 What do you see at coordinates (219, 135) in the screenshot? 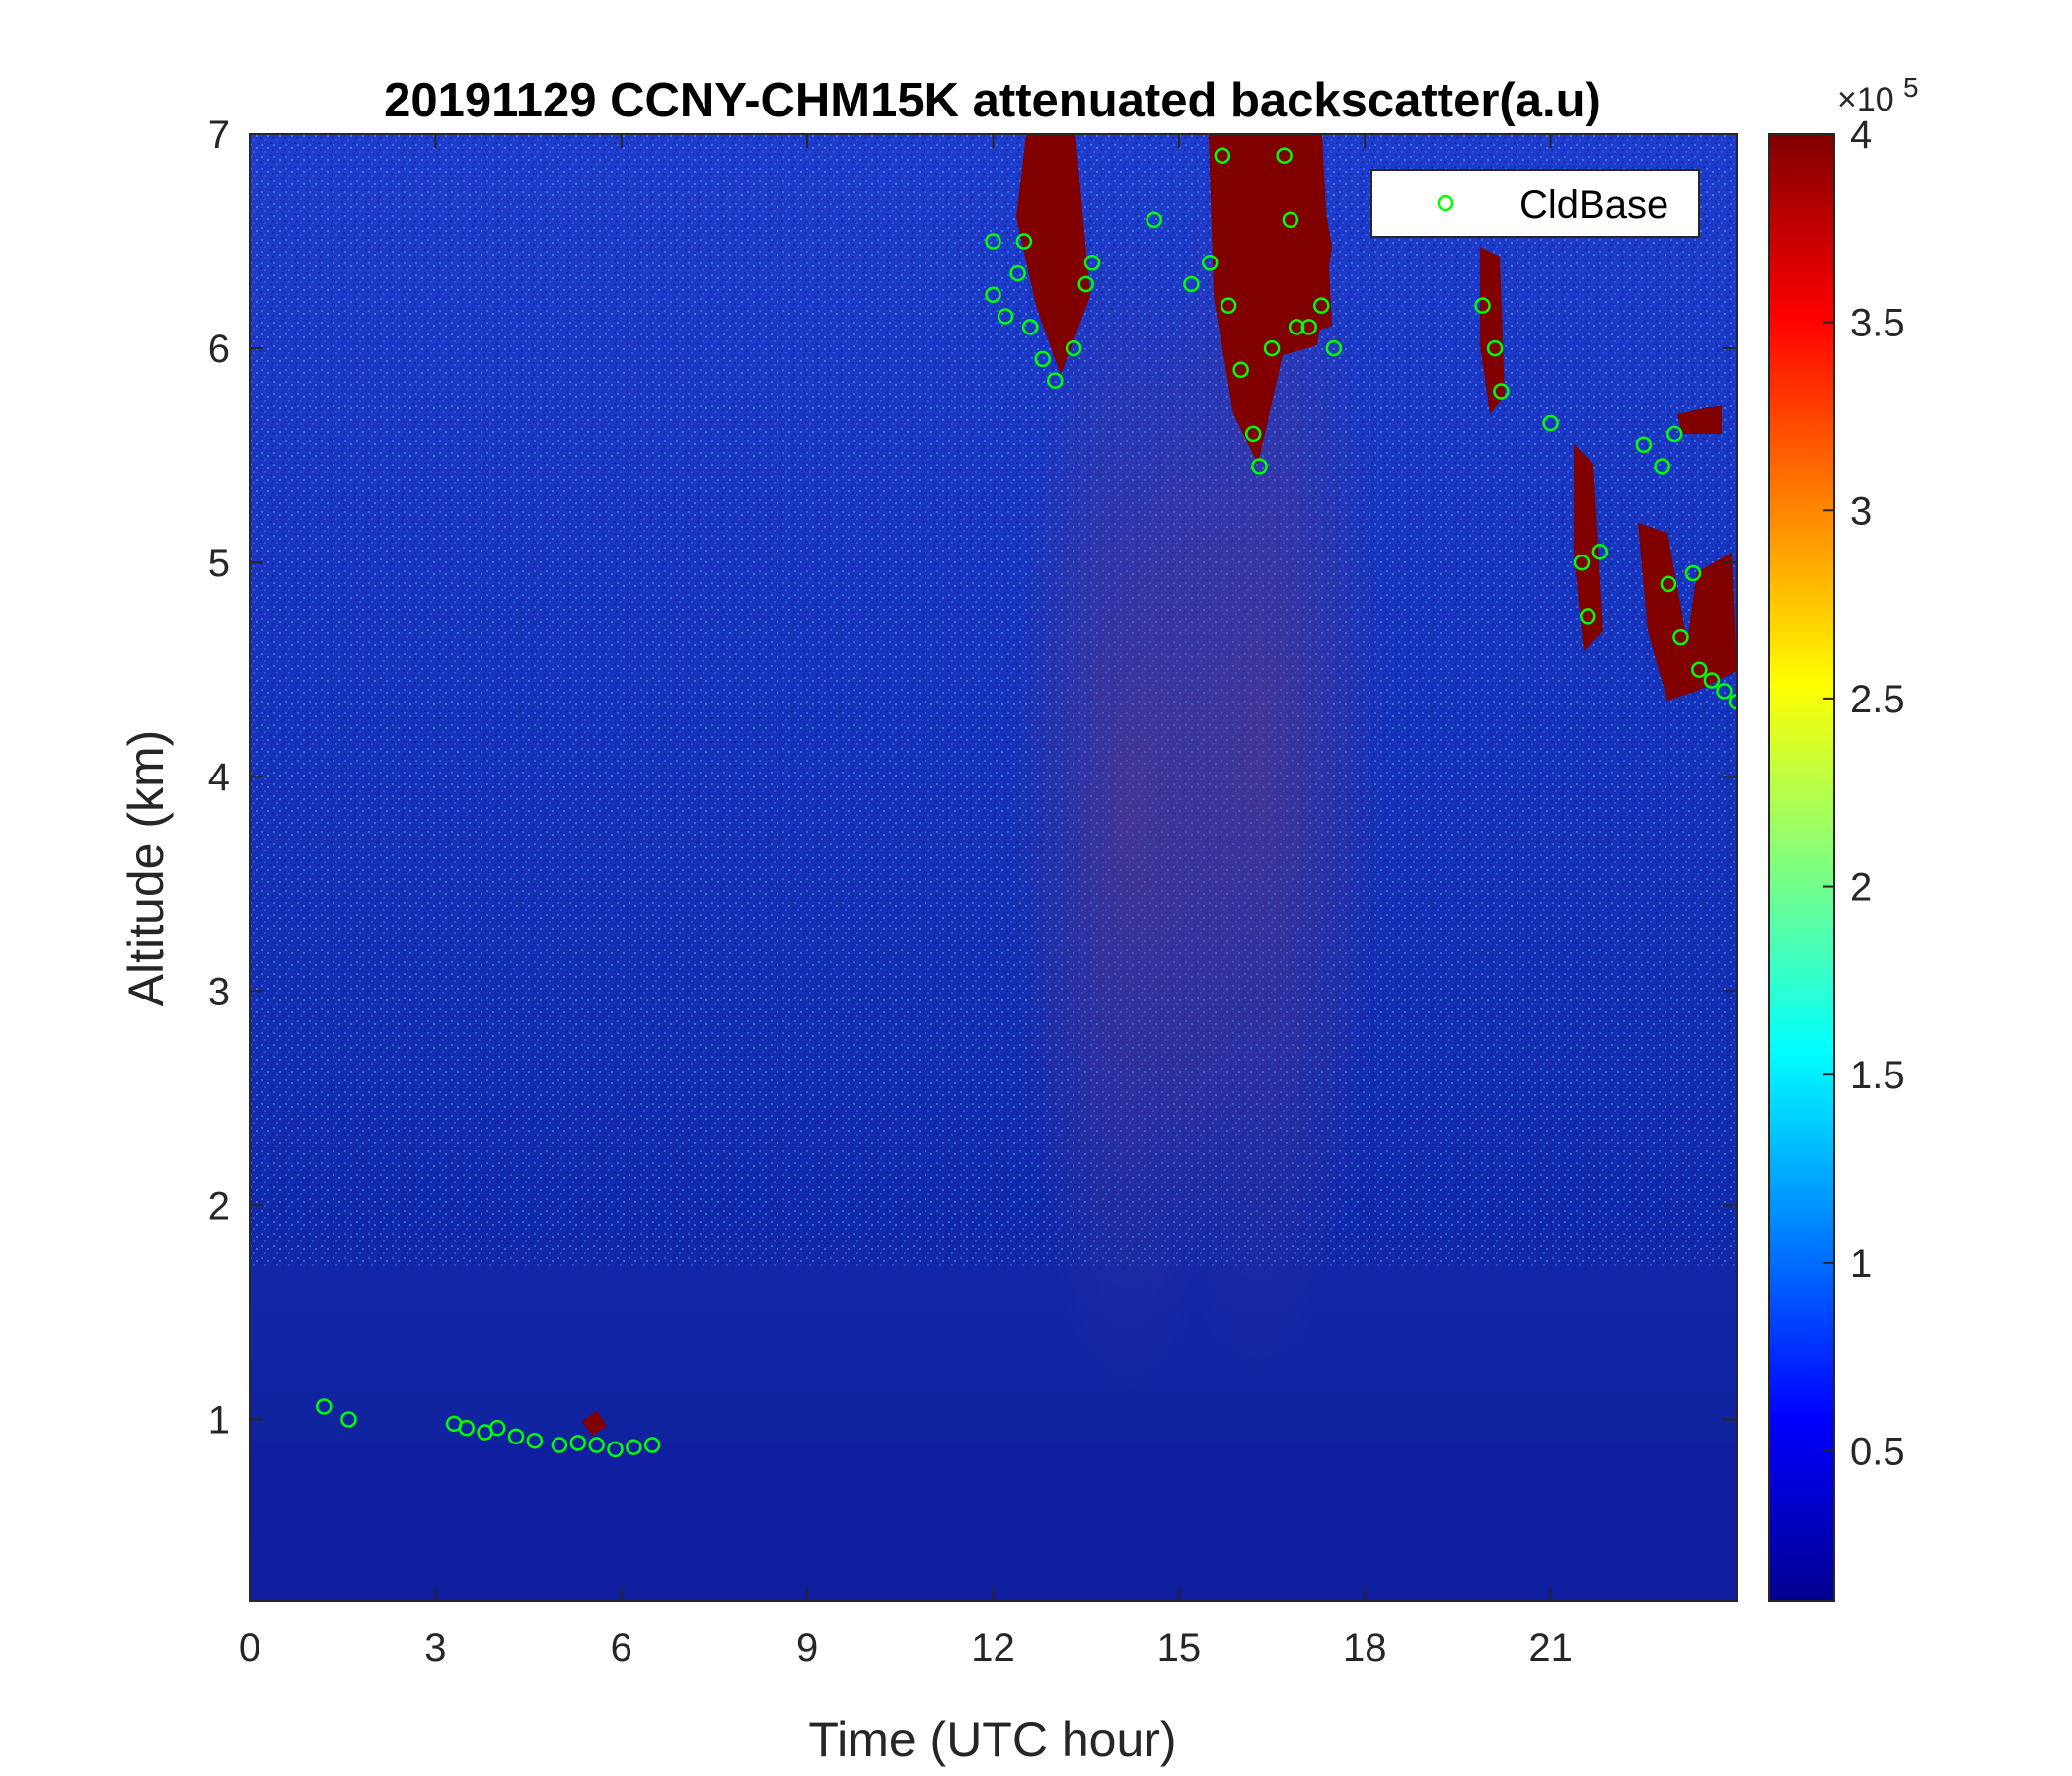
I see `y-tick-label: 7` at bounding box center [219, 135].